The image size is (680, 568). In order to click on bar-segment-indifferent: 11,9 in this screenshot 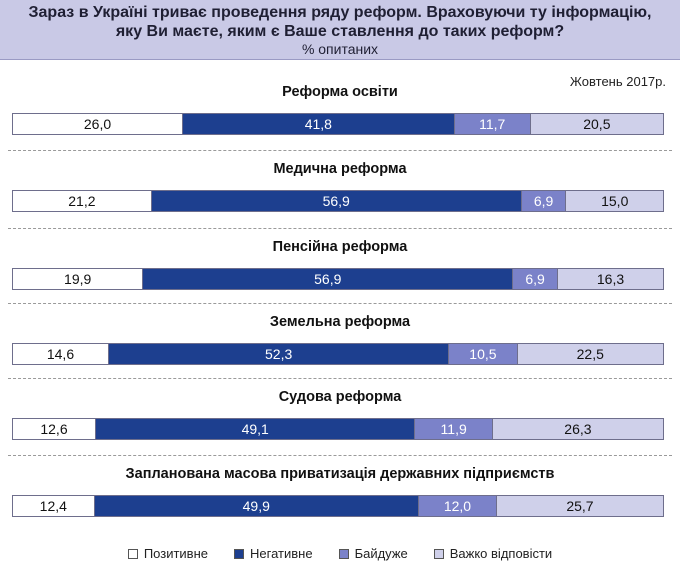, I will do `click(453, 429)`.